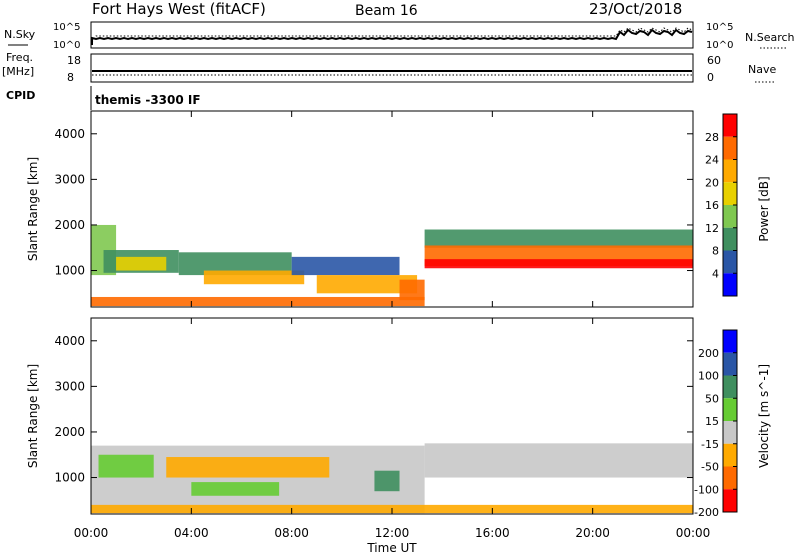  Describe the element at coordinates (715, 273) in the screenshot. I see `colorbar-tick-label: 4` at that location.